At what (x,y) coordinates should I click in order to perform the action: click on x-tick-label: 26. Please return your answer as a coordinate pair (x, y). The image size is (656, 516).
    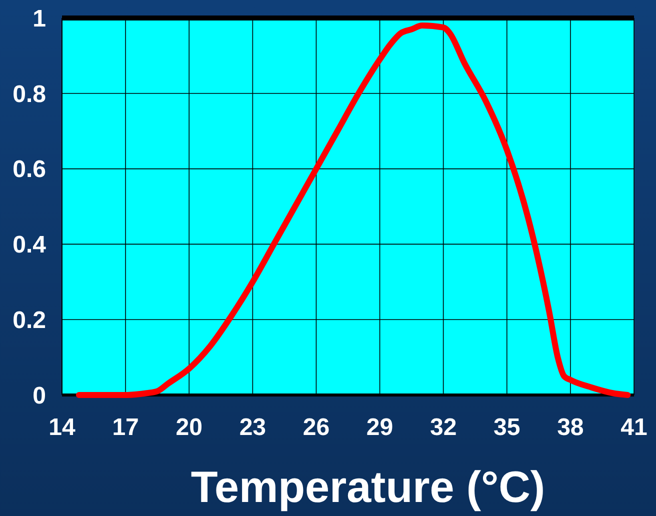
    Looking at the image, I should click on (316, 427).